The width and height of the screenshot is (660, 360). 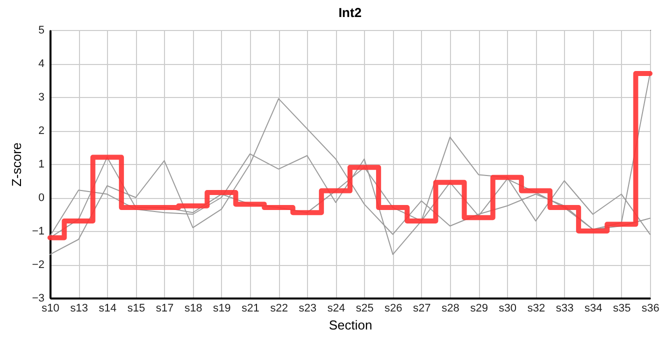 What do you see at coordinates (393, 308) in the screenshot?
I see `x-tick-label: s26` at bounding box center [393, 308].